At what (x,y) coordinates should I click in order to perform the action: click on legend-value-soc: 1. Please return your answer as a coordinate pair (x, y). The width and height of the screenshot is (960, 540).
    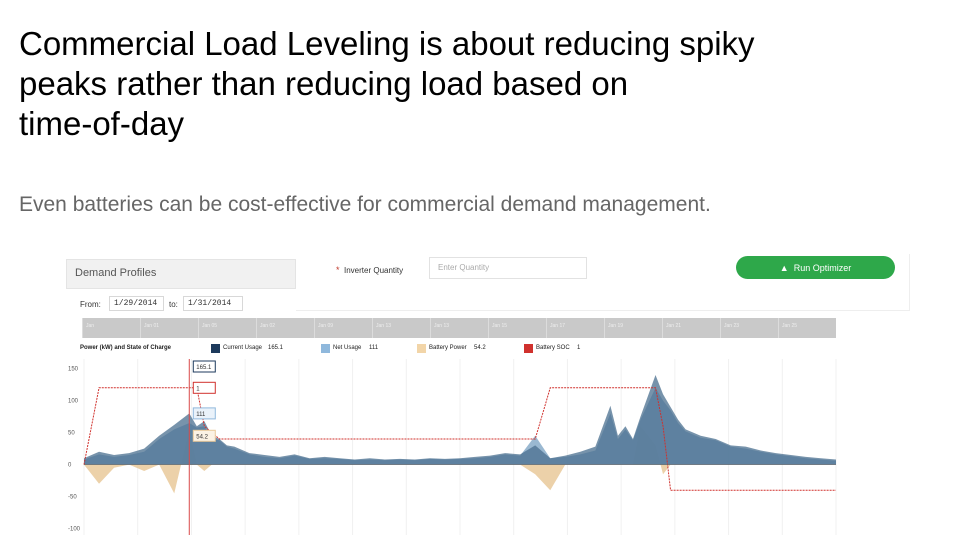
    Looking at the image, I should click on (579, 348).